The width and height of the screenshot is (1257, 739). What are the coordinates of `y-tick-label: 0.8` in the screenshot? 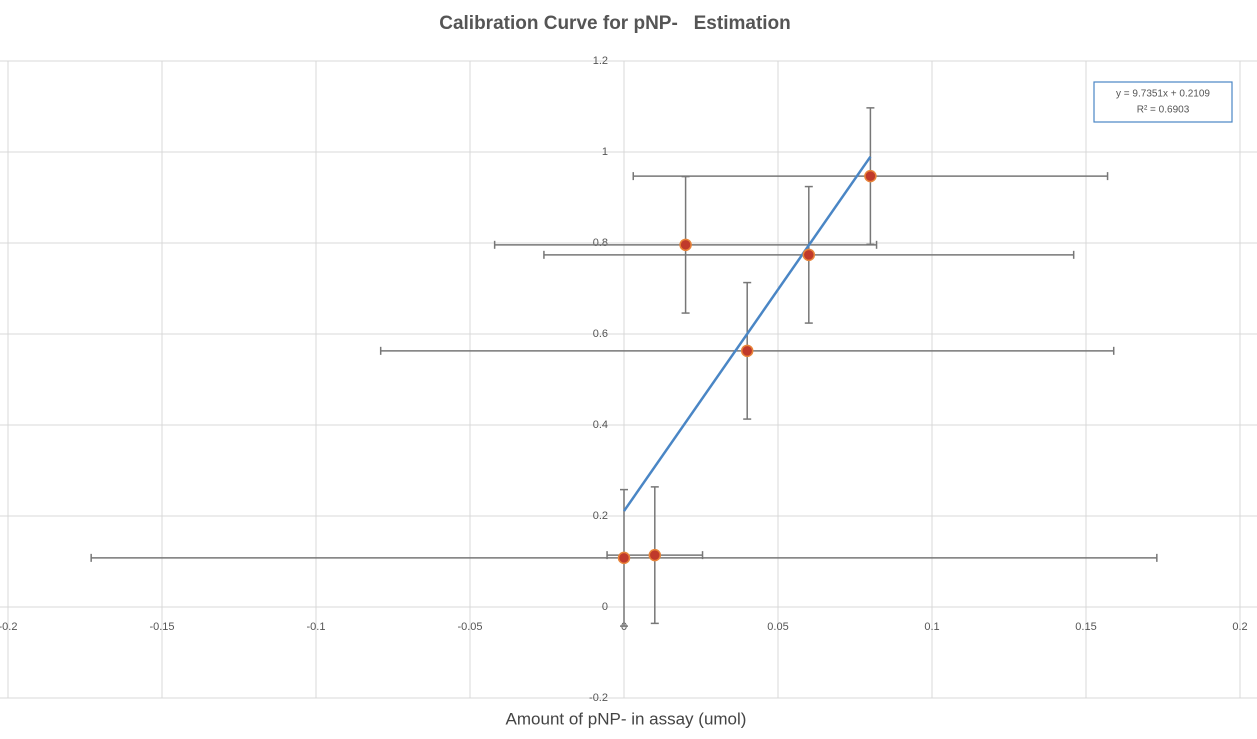 It's located at (600, 243).